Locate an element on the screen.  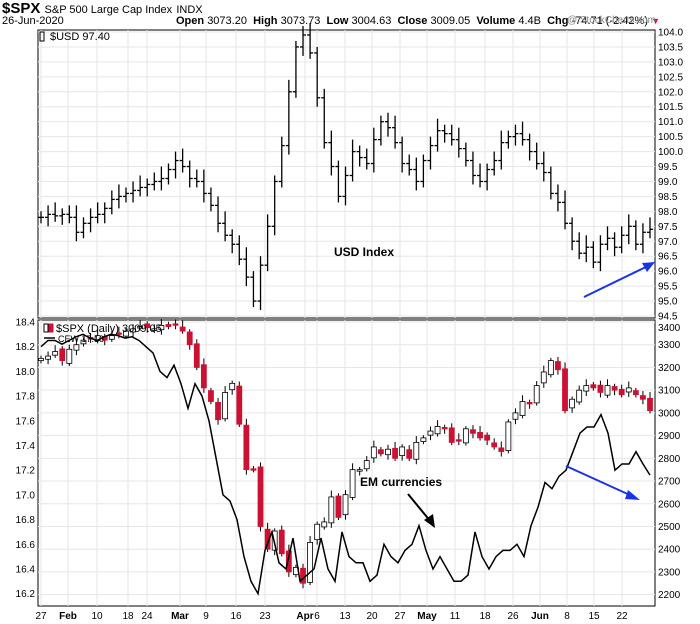
spx-y-tick-label: 3100 is located at coordinates (669, 391).